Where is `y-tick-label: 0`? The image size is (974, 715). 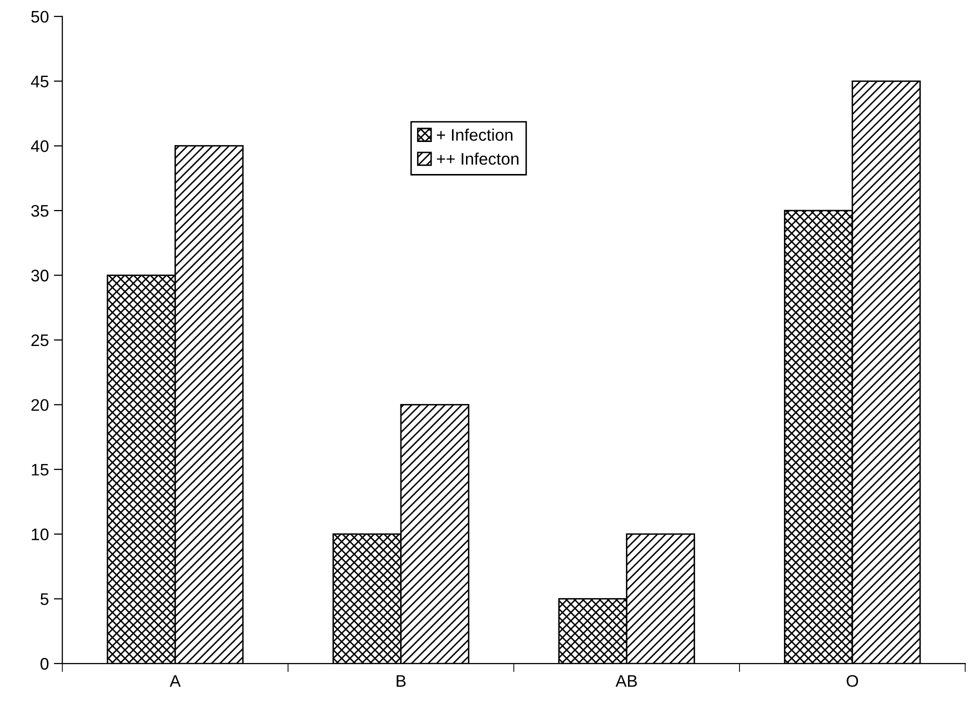 y-tick-label: 0 is located at coordinates (44, 664).